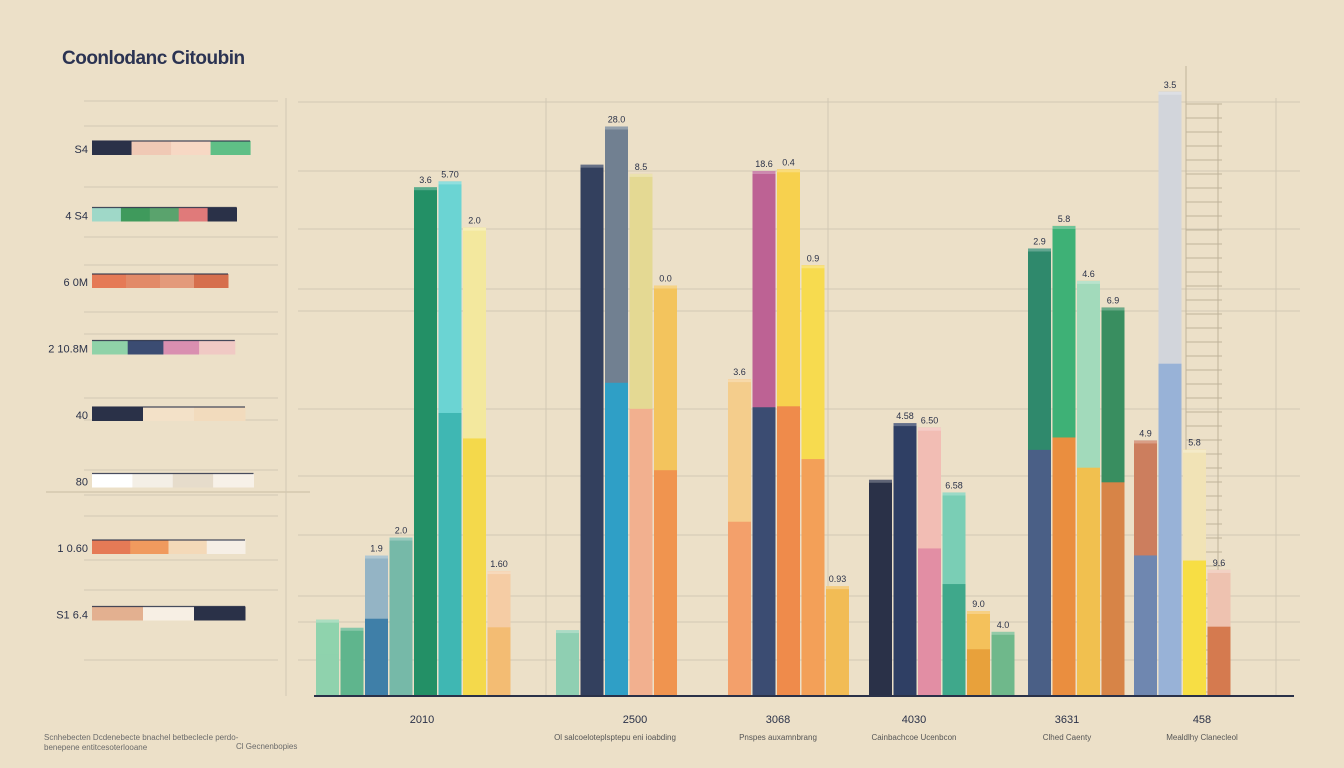 This screenshot has width=1344, height=768. Describe the element at coordinates (592, 430) in the screenshot. I see `bar-g1-b1` at that location.